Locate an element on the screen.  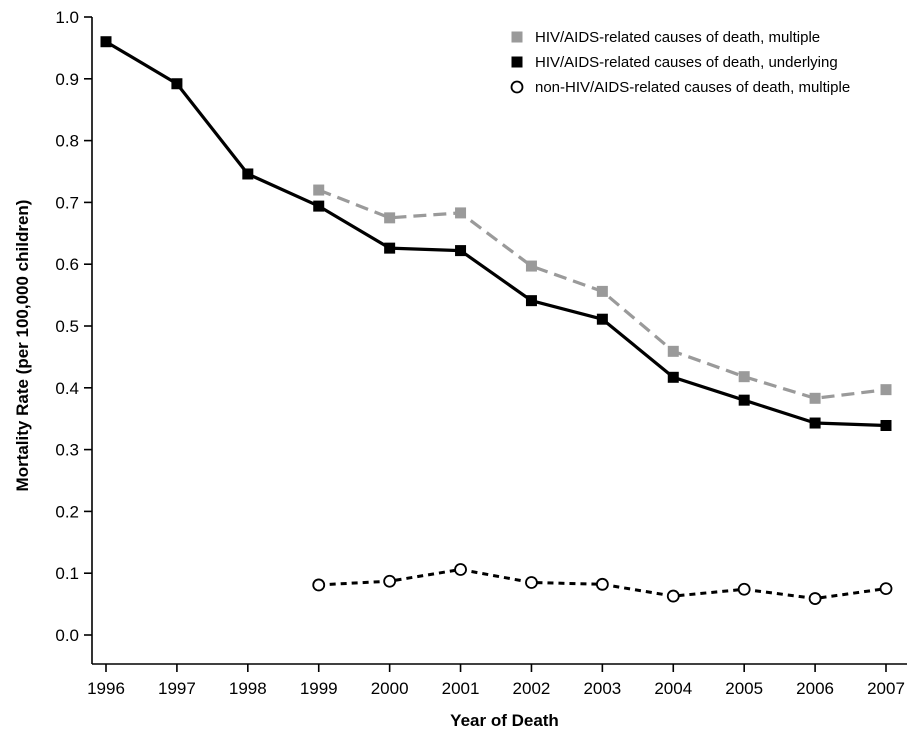
y-tick-label: 0.7 is located at coordinates (67, 202).